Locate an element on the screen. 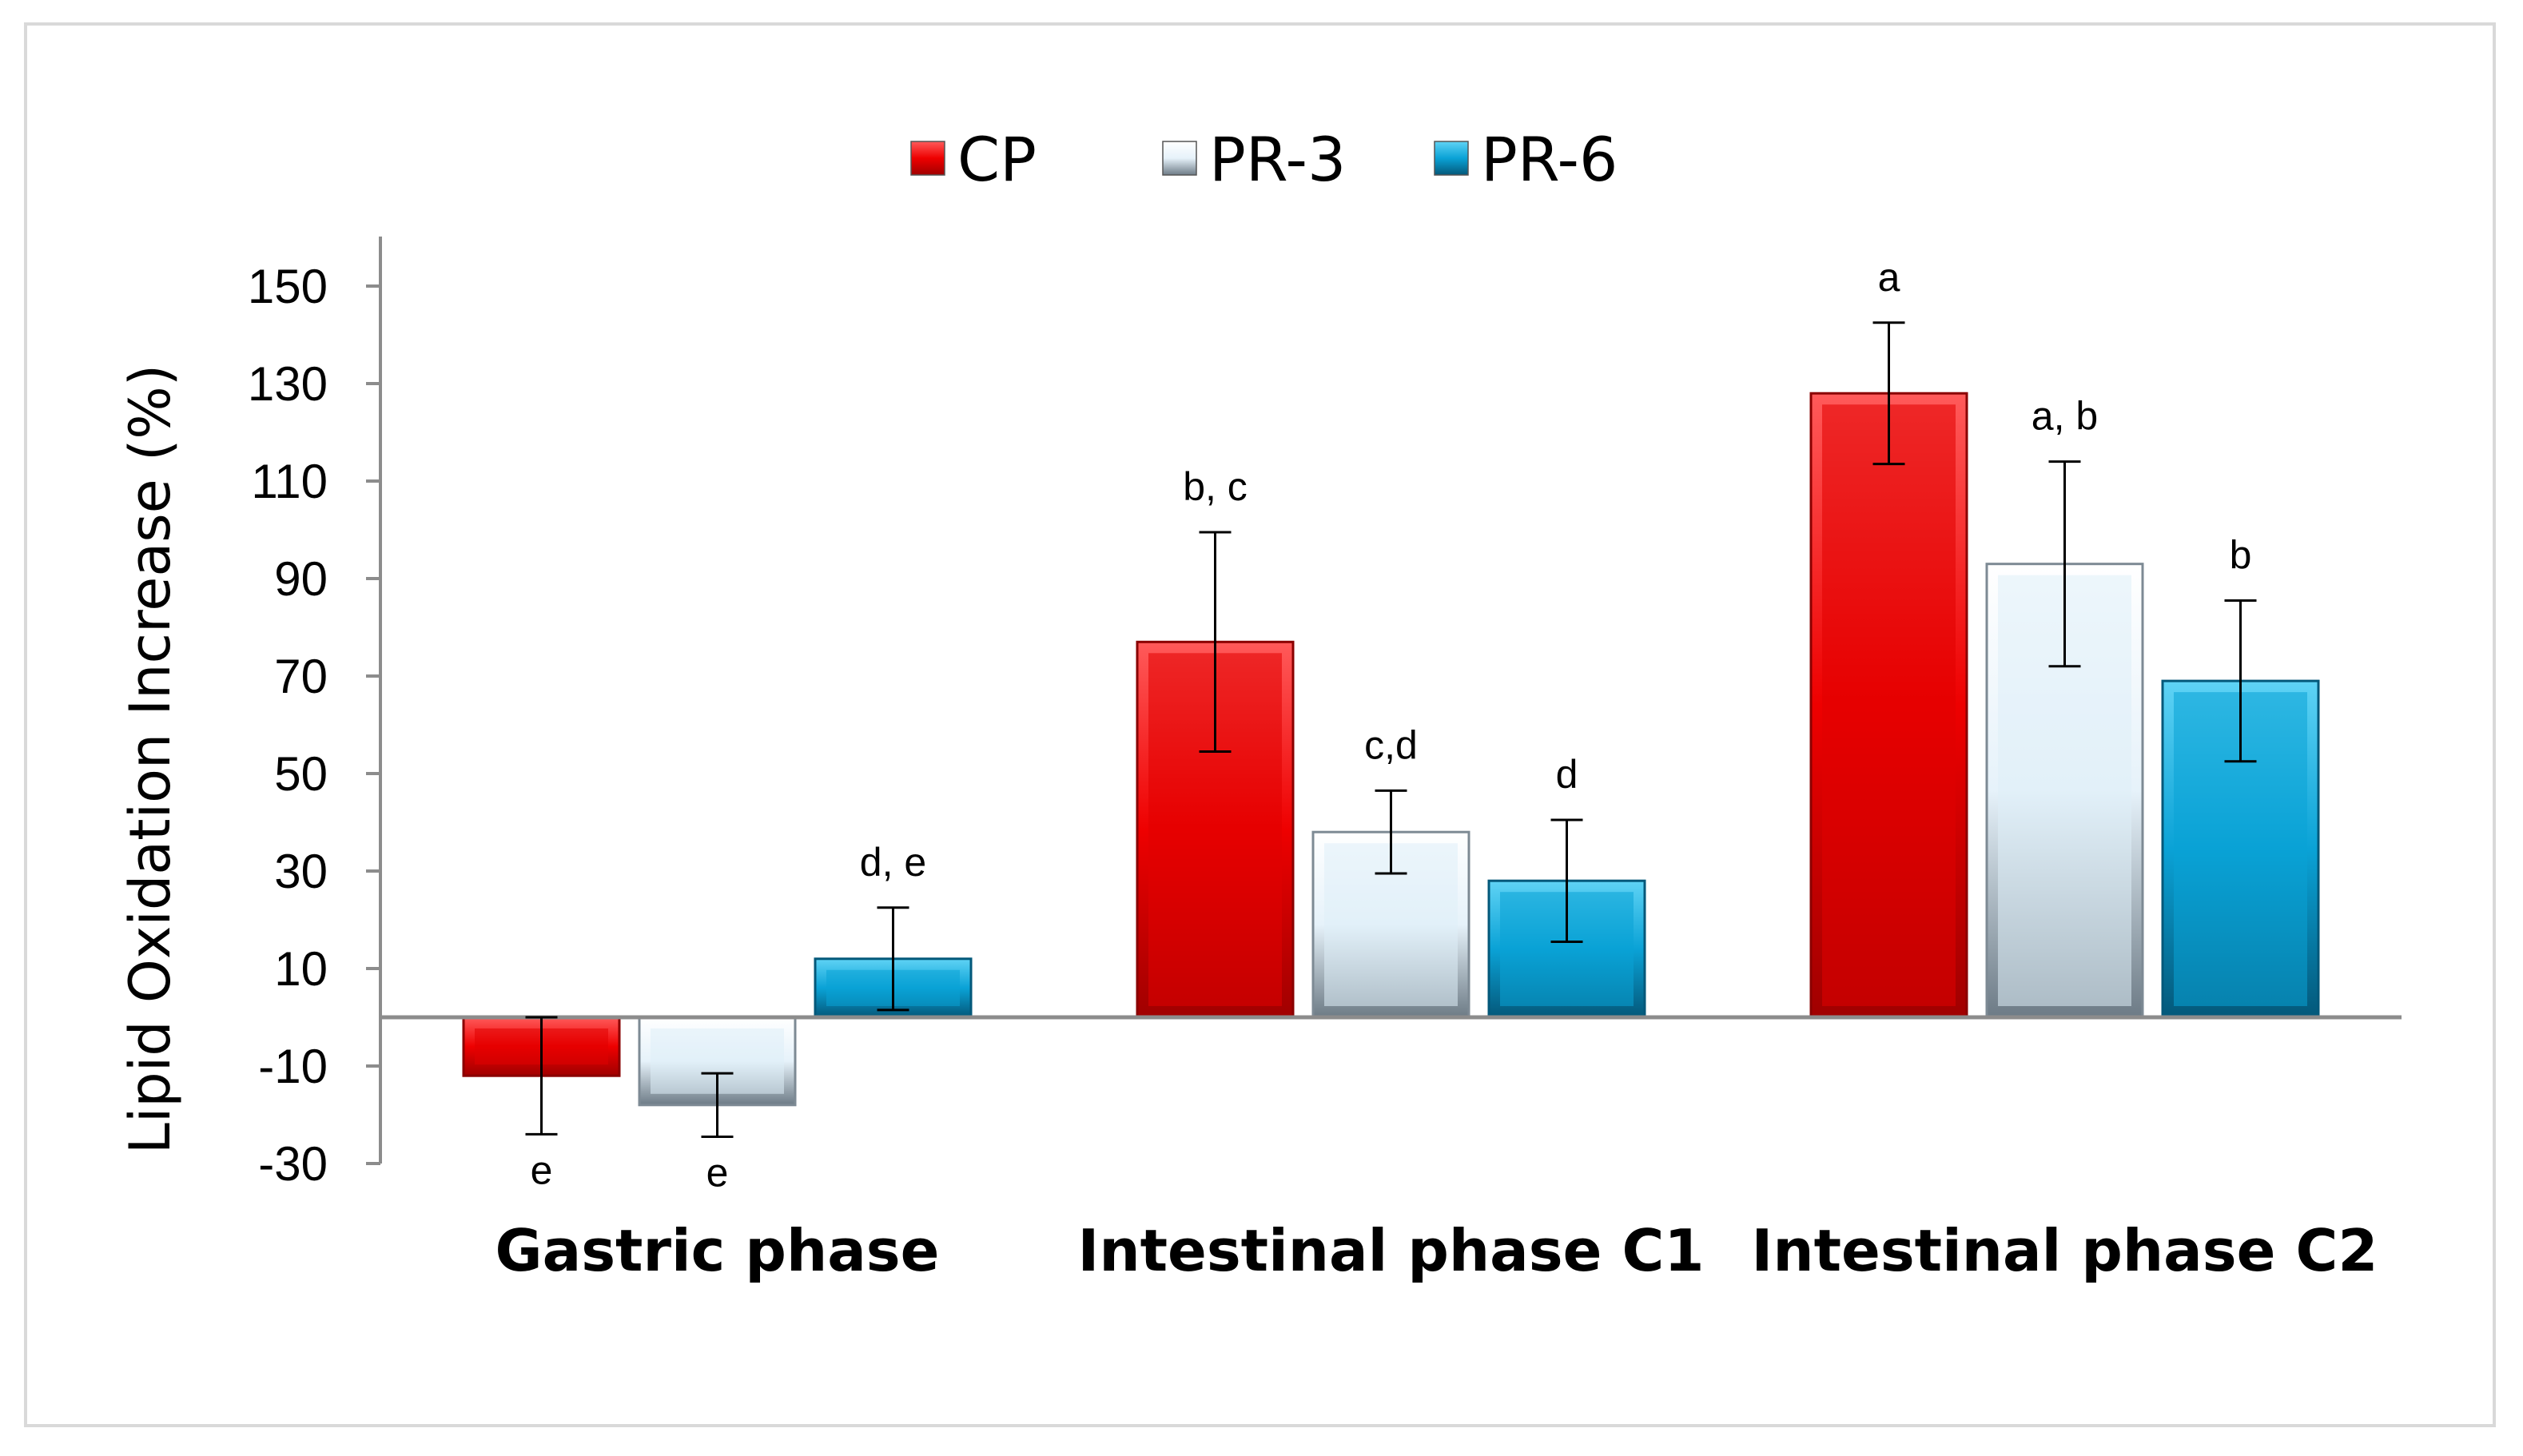 The width and height of the screenshot is (2523, 1456). y-tick-label: 10 is located at coordinates (301, 969).